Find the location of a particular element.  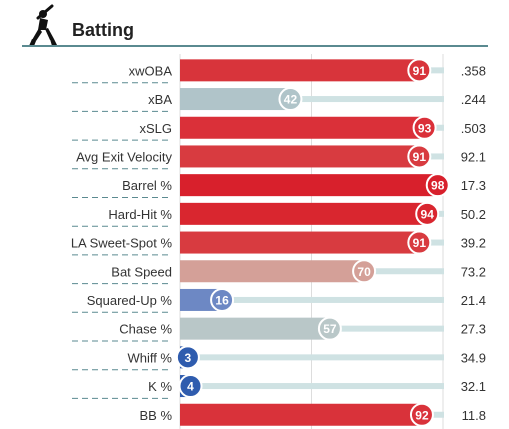

metric-value: 34.9 is located at coordinates (473, 357).